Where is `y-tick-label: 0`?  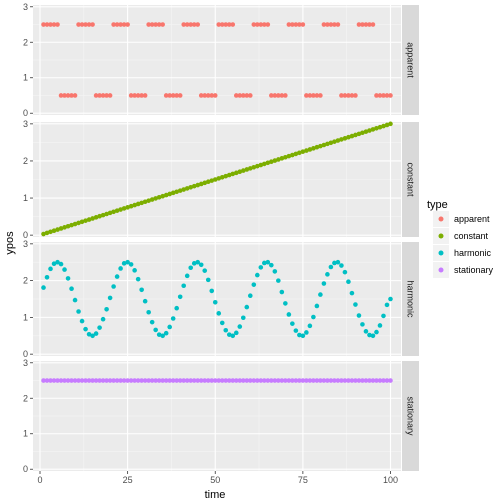 y-tick-label: 0 is located at coordinates (25, 235).